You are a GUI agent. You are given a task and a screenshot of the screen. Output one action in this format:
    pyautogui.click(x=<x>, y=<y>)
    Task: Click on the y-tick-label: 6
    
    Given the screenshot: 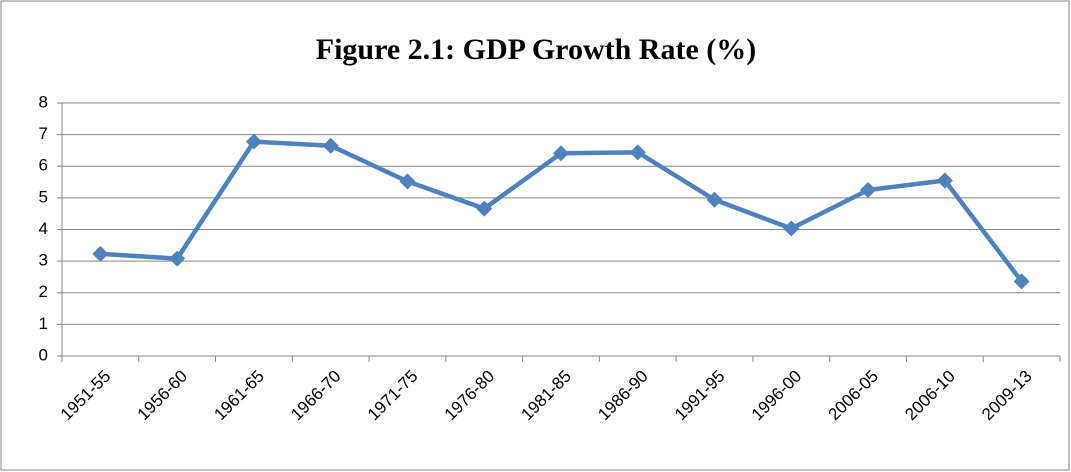 What is the action you would take?
    pyautogui.click(x=43, y=165)
    